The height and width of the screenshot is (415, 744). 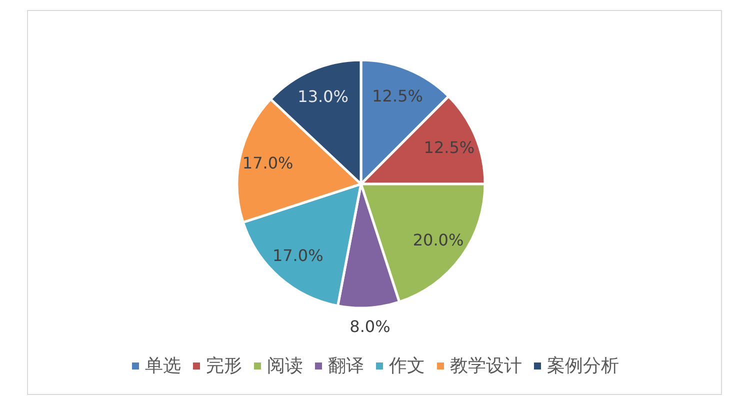 What do you see at coordinates (285, 366) in the screenshot?
I see `legend-label: 阅读` at bounding box center [285, 366].